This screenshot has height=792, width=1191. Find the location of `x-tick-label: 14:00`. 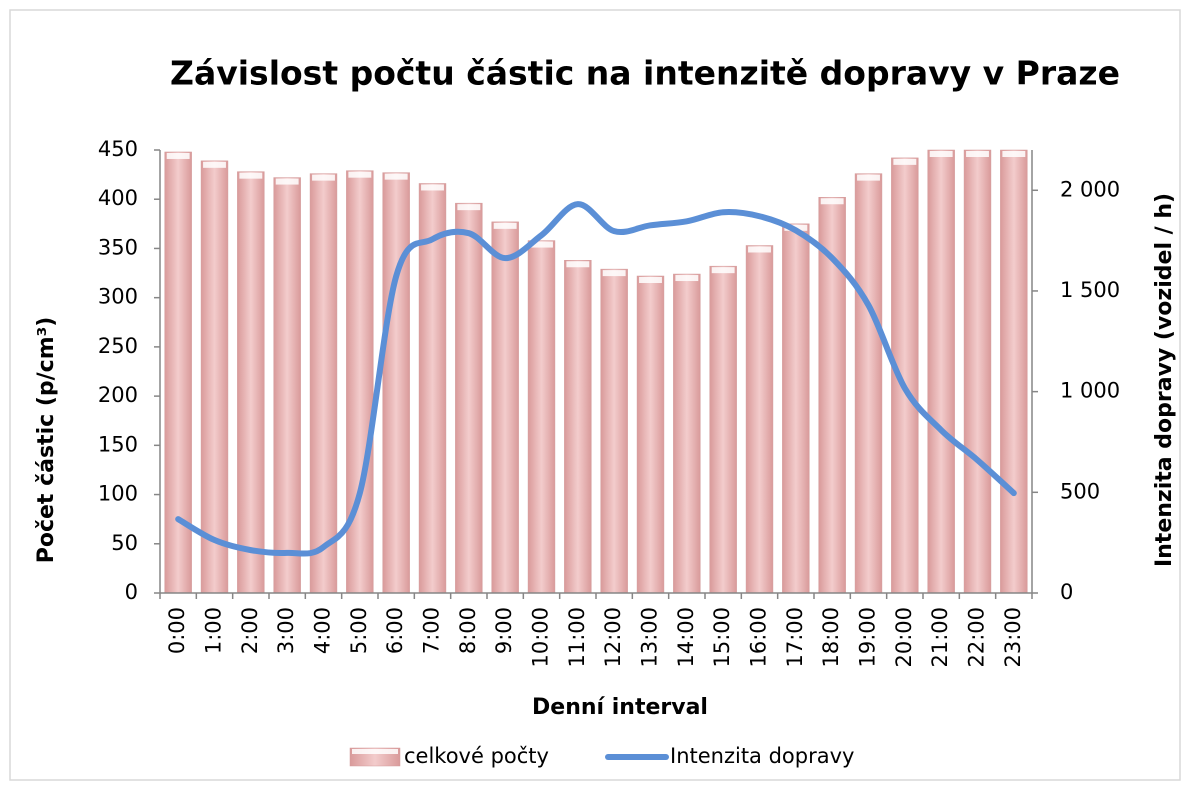

x-tick-label: 14:00 is located at coordinates (686, 637).